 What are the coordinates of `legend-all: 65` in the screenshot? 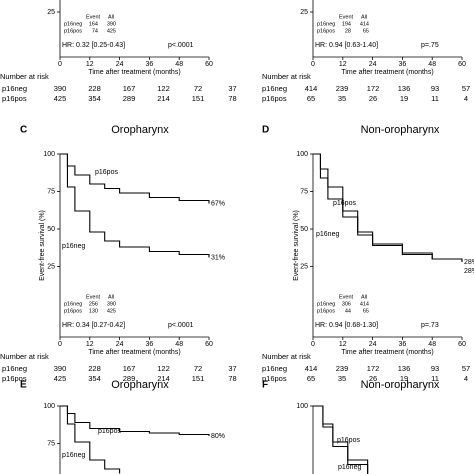 It's located at (366, 311).